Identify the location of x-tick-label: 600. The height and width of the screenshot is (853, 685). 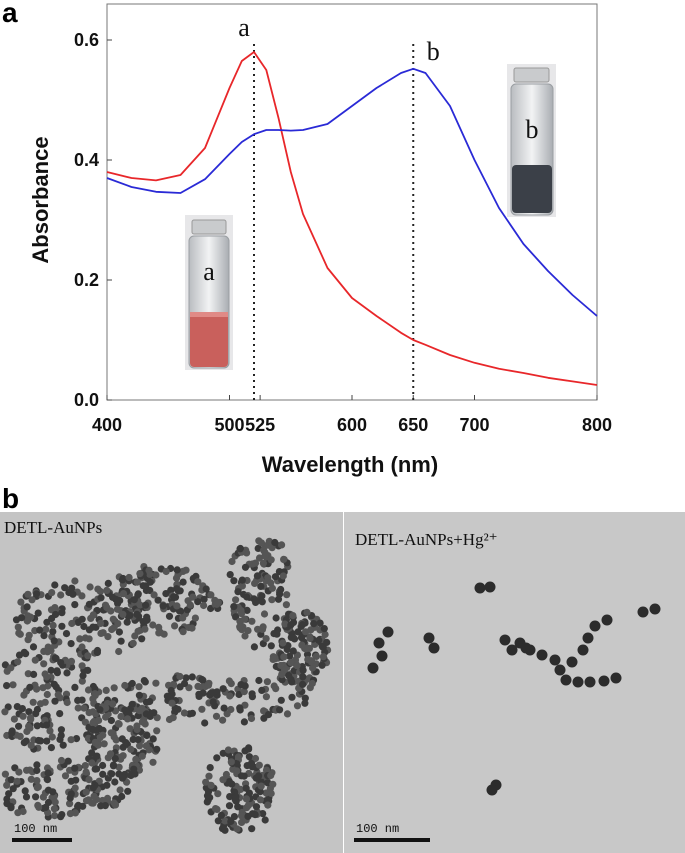
(352, 425).